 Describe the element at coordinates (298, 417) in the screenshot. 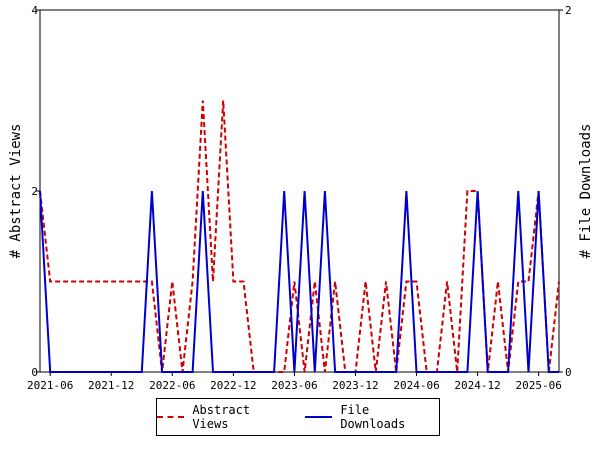

I see `legend: Abstract Views File Downloads` at that location.